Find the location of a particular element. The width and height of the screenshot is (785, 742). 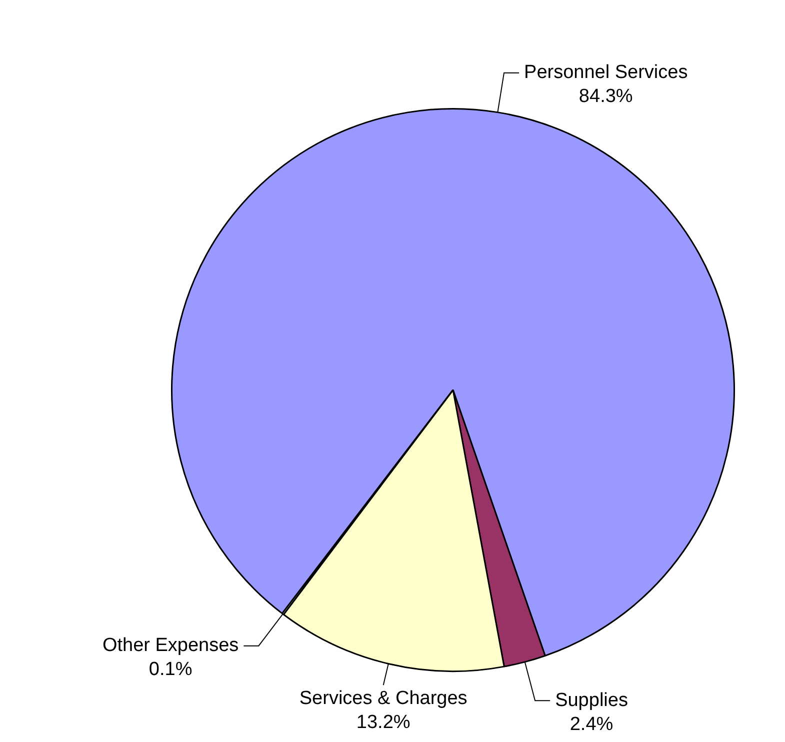

slice-label: Supplies is located at coordinates (591, 700).